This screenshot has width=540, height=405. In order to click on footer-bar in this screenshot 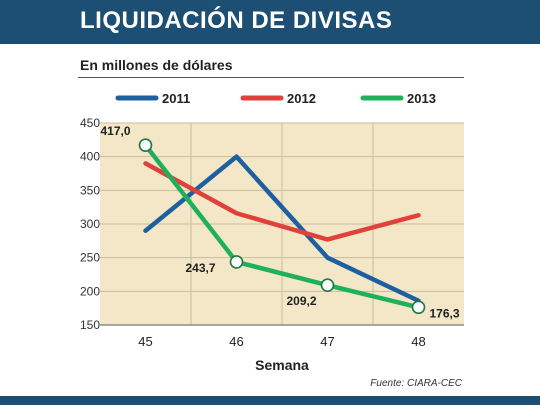, I will do `click(270, 400)`.